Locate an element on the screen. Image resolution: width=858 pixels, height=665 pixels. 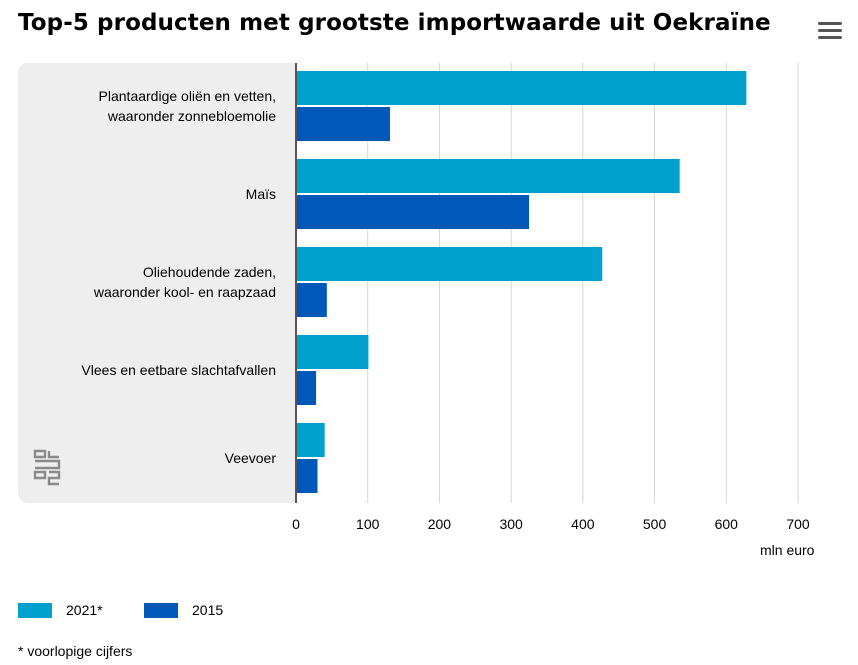
x-tick-label-600: 600 is located at coordinates (727, 524).